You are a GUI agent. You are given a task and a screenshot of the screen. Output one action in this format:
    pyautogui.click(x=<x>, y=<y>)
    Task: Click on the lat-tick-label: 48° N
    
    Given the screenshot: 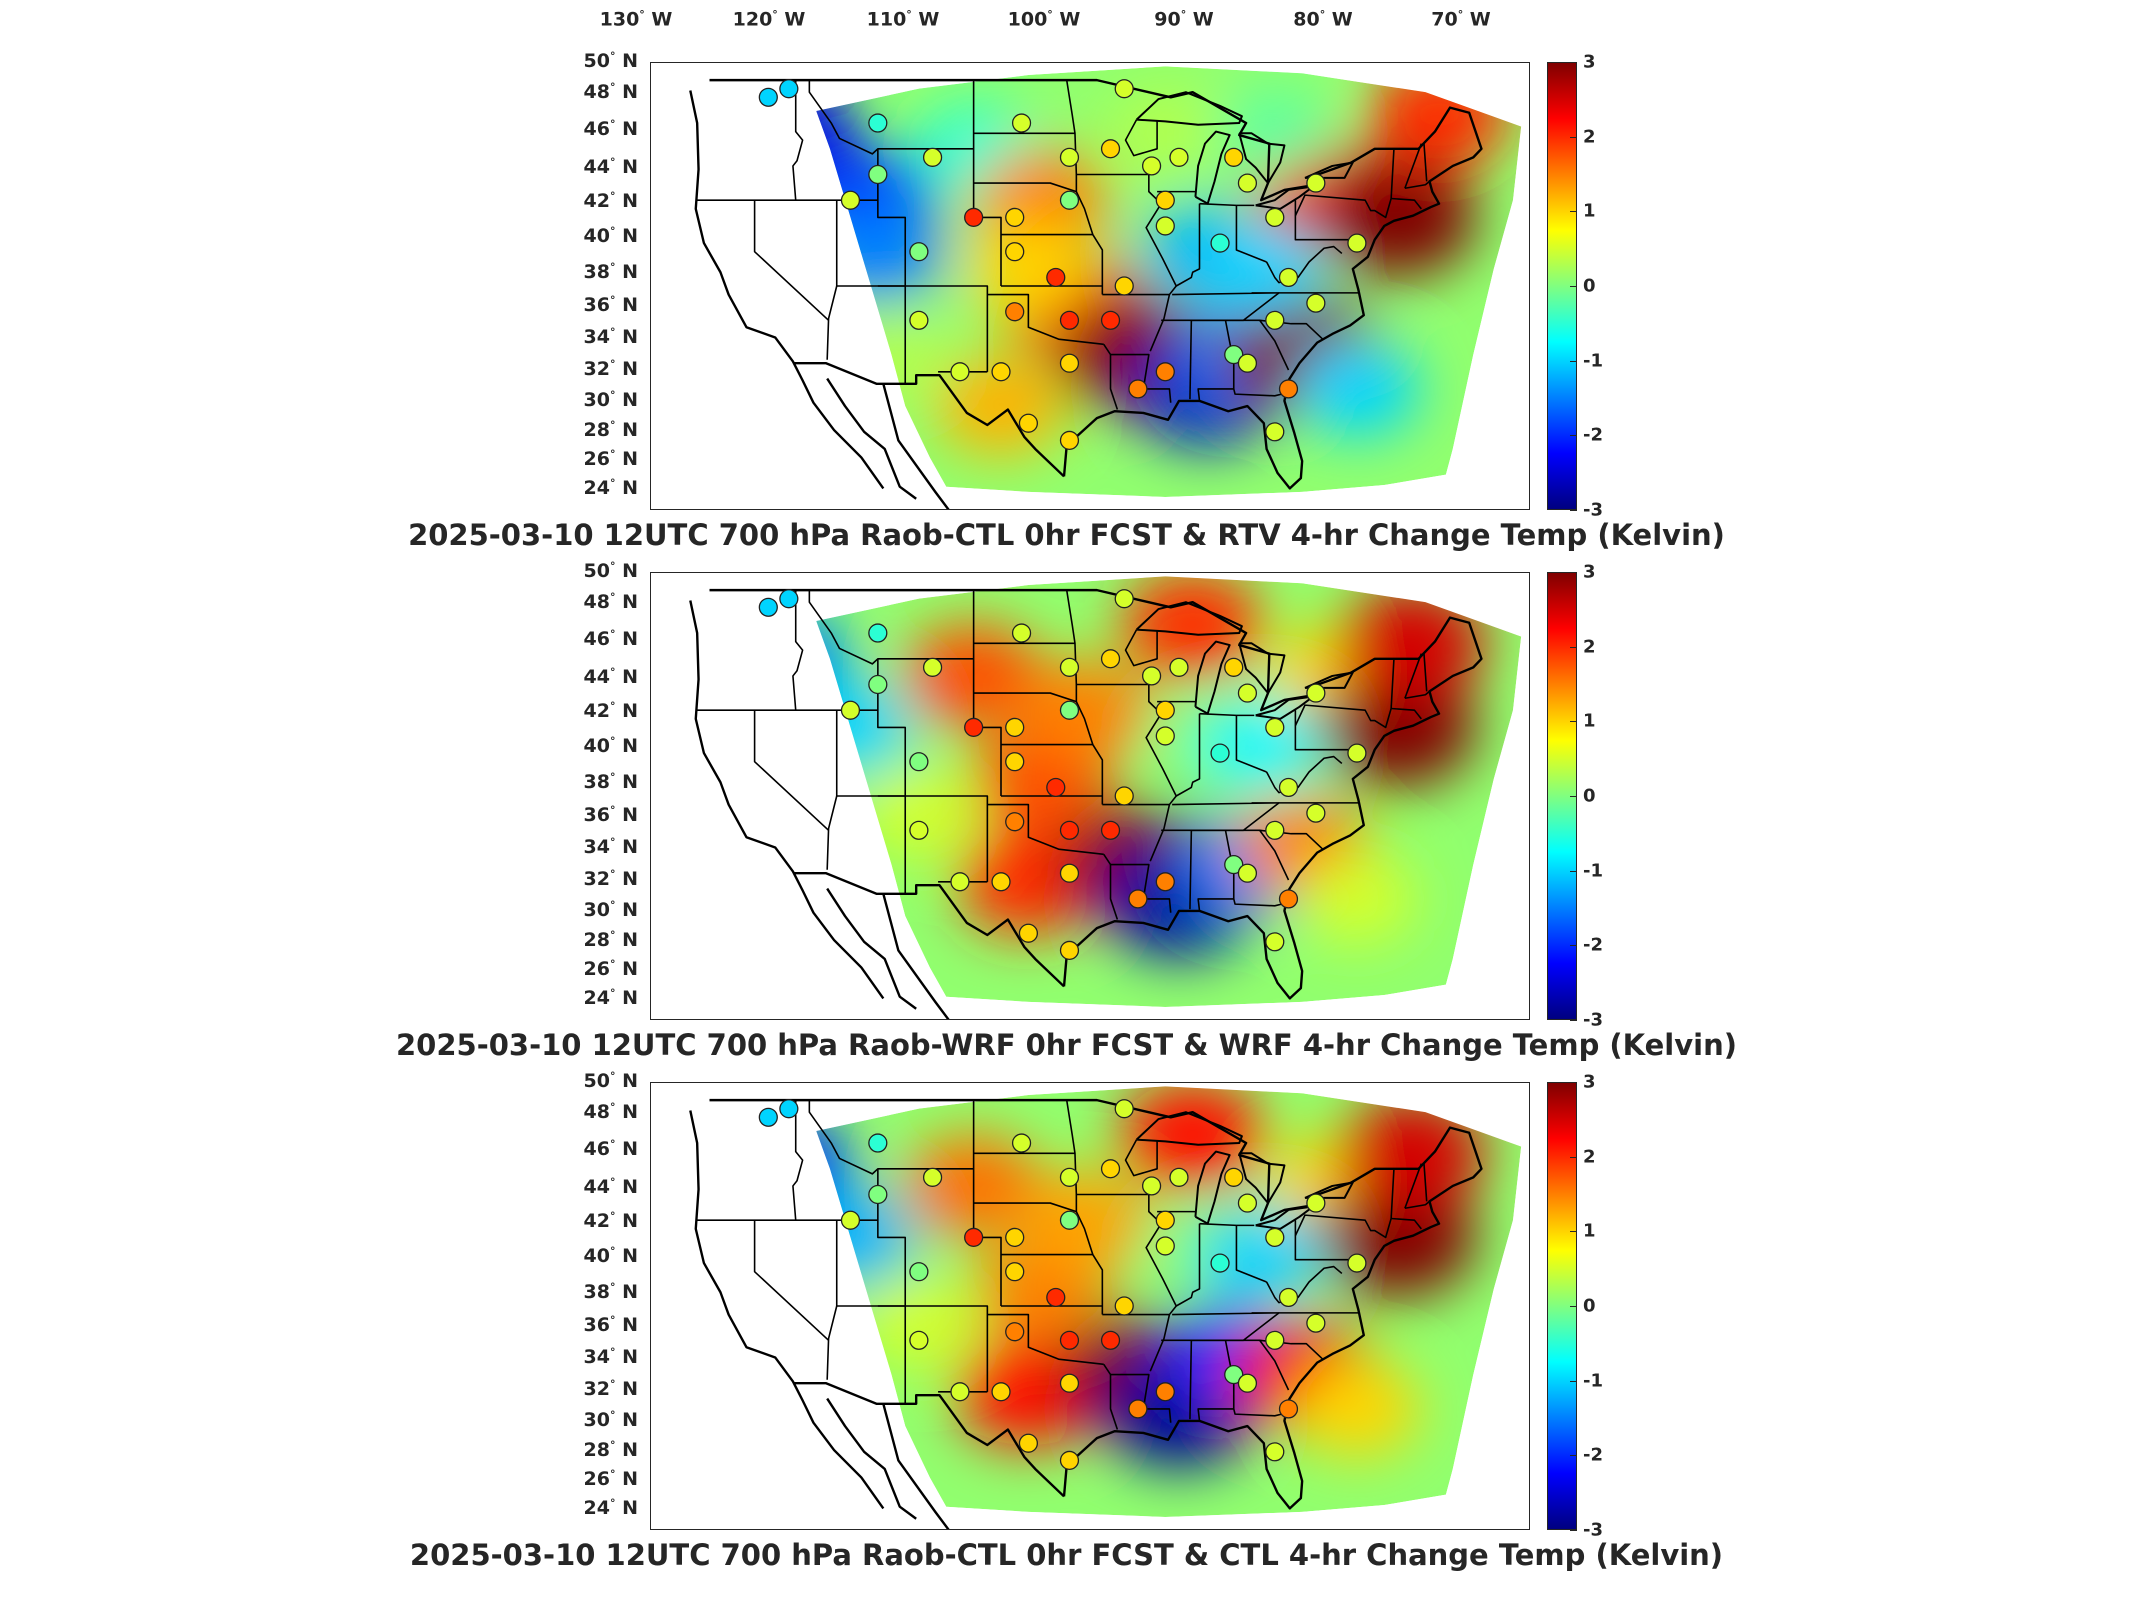 What is the action you would take?
    pyautogui.click(x=610, y=92)
    